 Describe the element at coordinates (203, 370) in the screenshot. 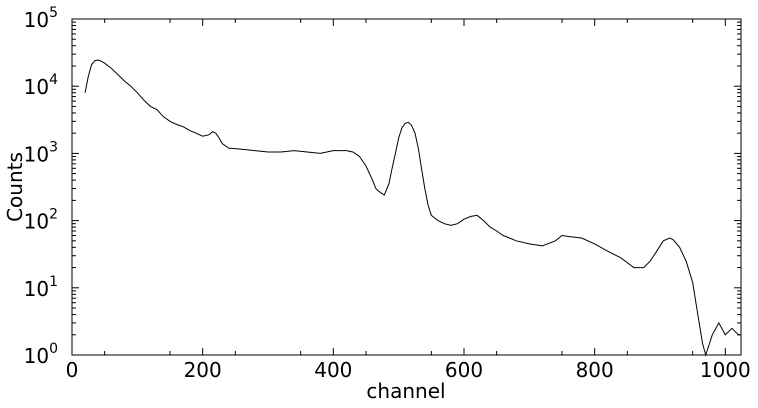

I see `x-tick-label: 200` at that location.